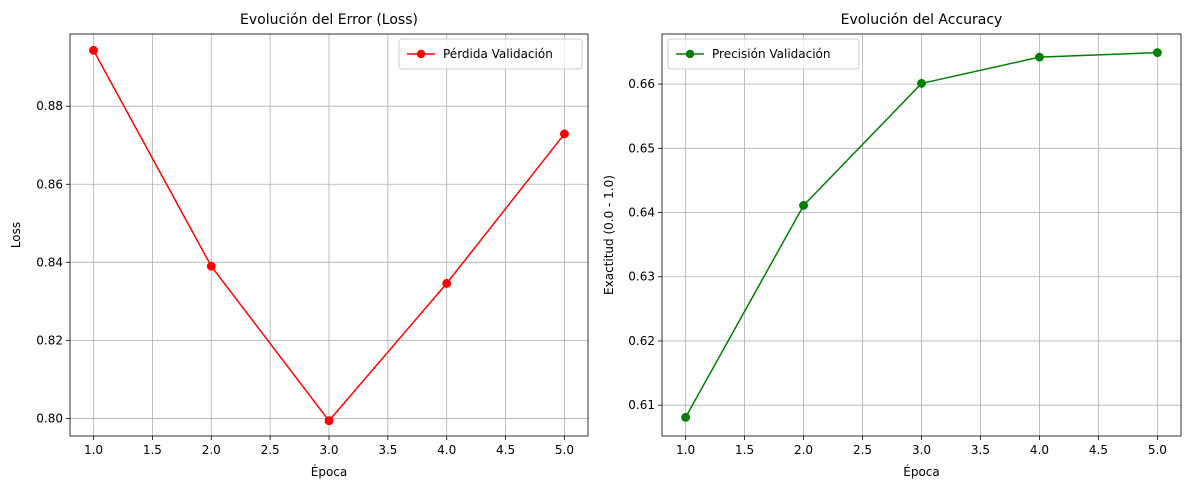  Describe the element at coordinates (49, 262) in the screenshot. I see `y-tick-label: 0.84` at that location.